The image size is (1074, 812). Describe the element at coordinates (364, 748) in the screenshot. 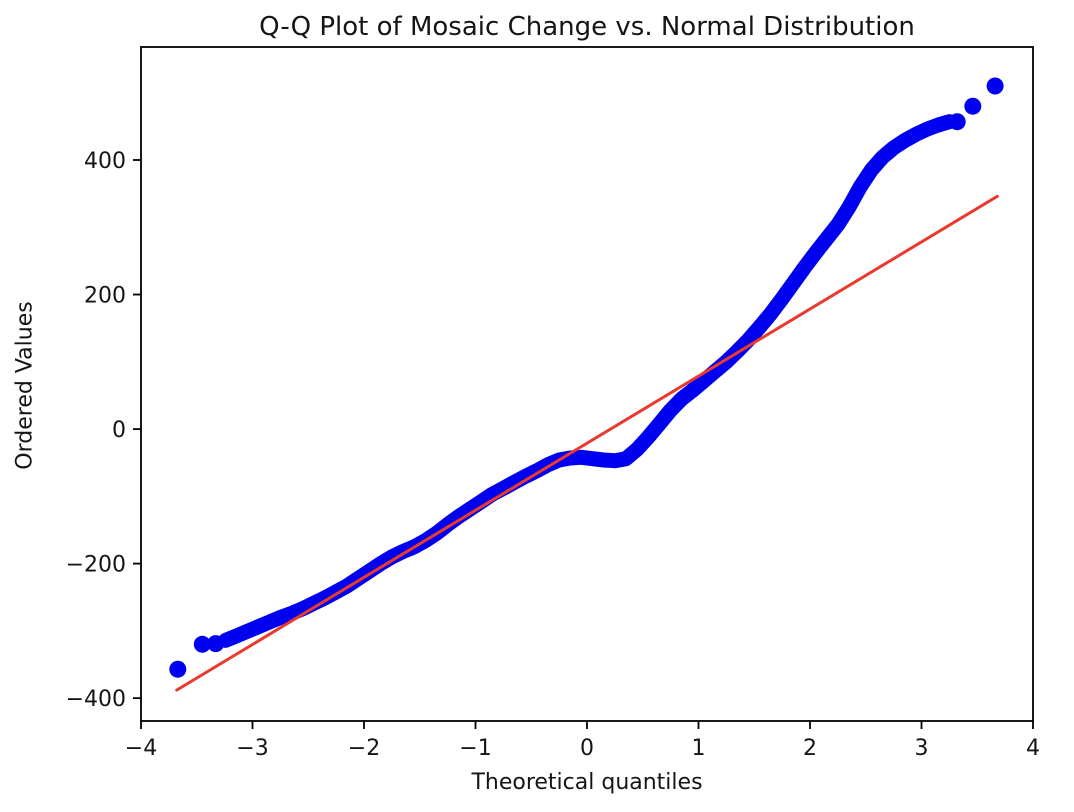

I see `x-tick-label: −2` at that location.